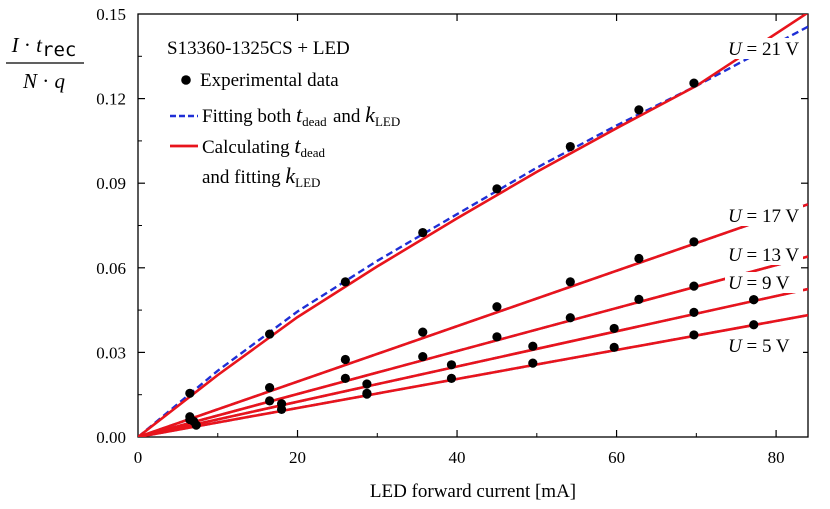  Describe the element at coordinates (759, 346) in the screenshot. I see `curve-label: U = 5 V` at that location.